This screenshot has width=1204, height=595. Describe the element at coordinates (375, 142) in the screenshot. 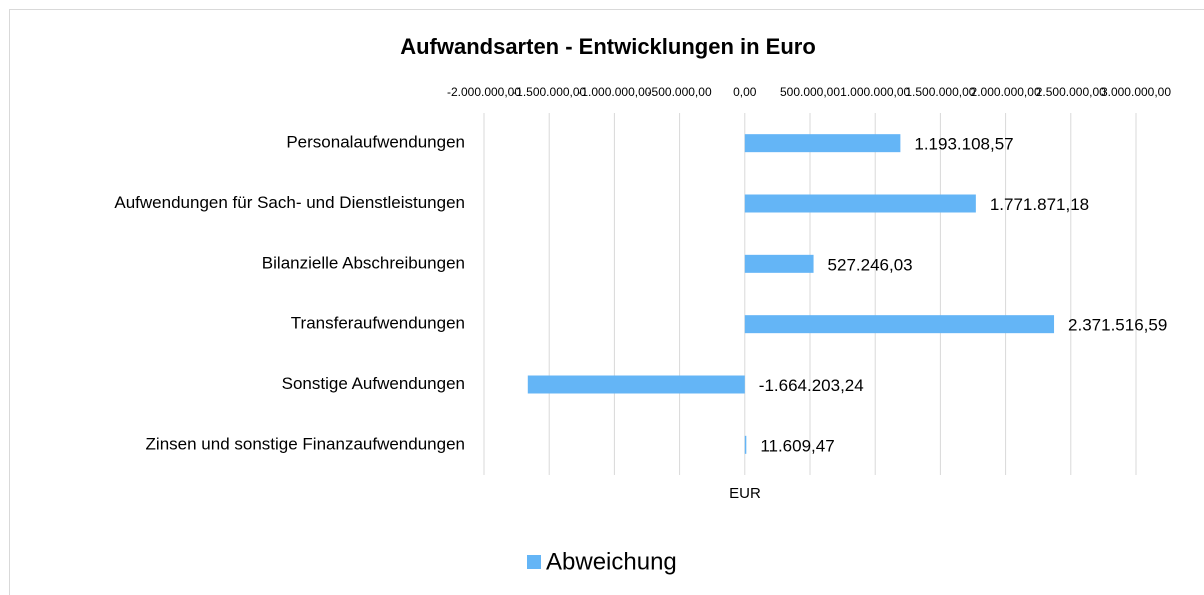

I see `y-tick-label: Personalaufwendungen` at that location.